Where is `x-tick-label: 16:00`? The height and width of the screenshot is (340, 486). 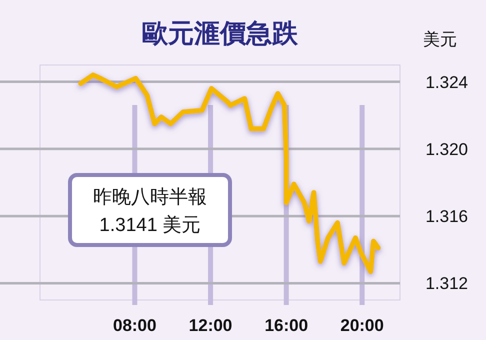 x-tick-label: 16:00 is located at coordinates (286, 325).